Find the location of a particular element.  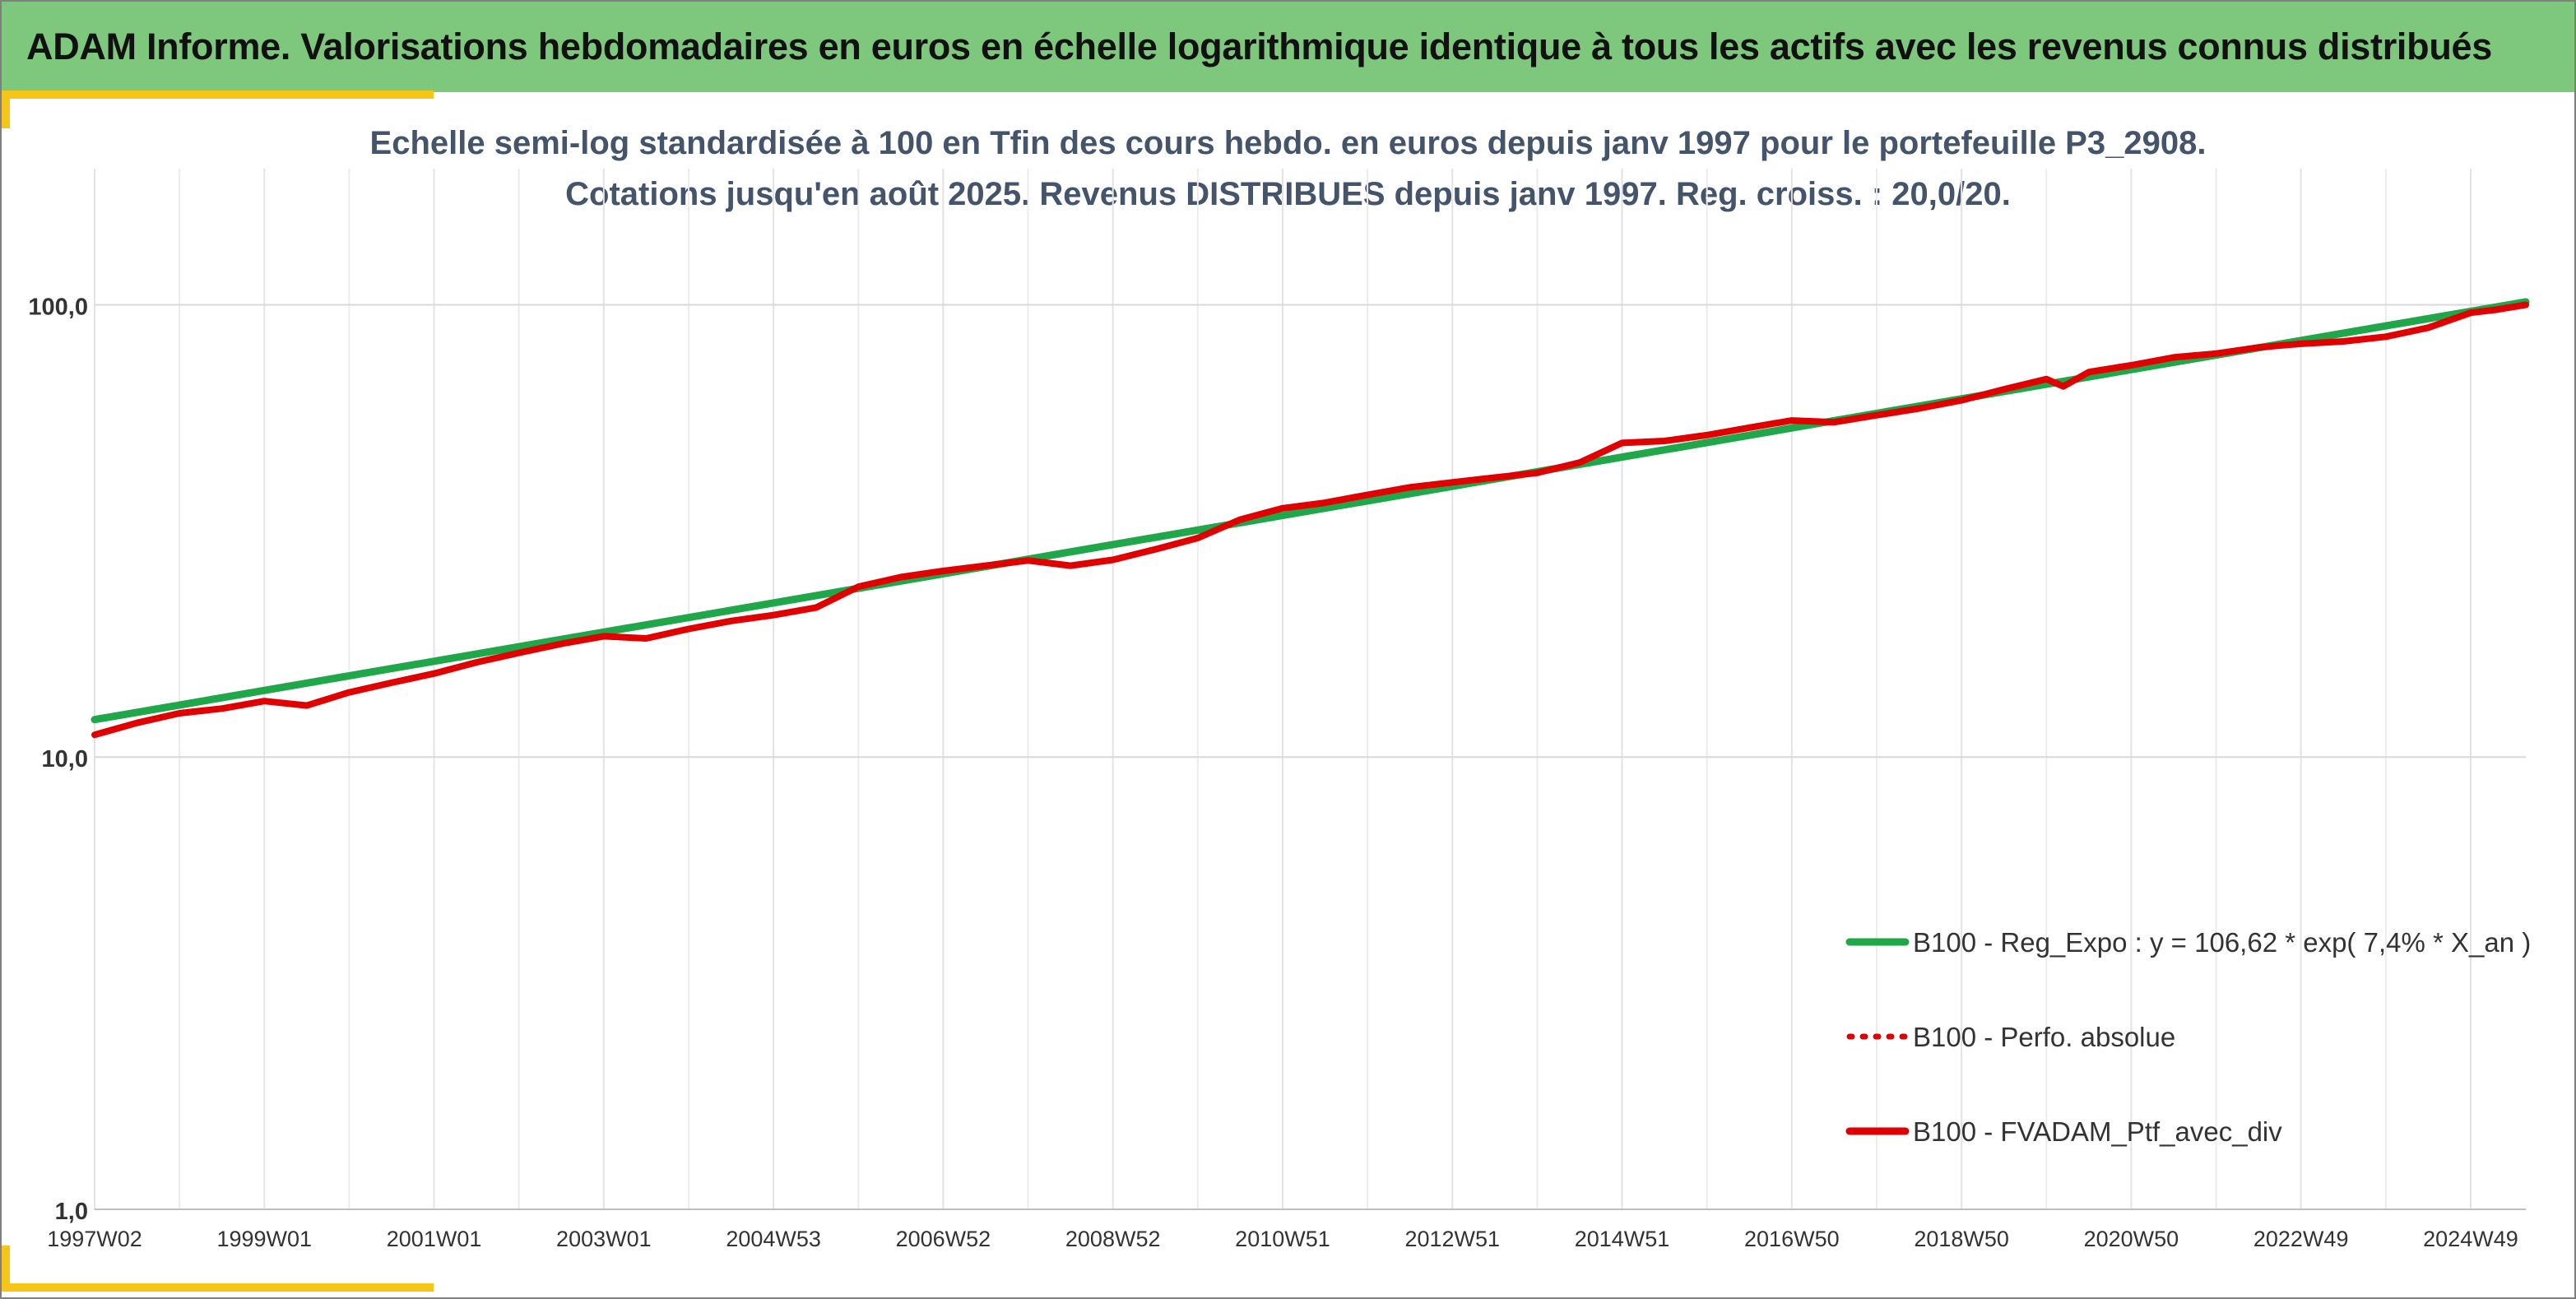

x-tick-label: 1999W01 is located at coordinates (264, 1239).